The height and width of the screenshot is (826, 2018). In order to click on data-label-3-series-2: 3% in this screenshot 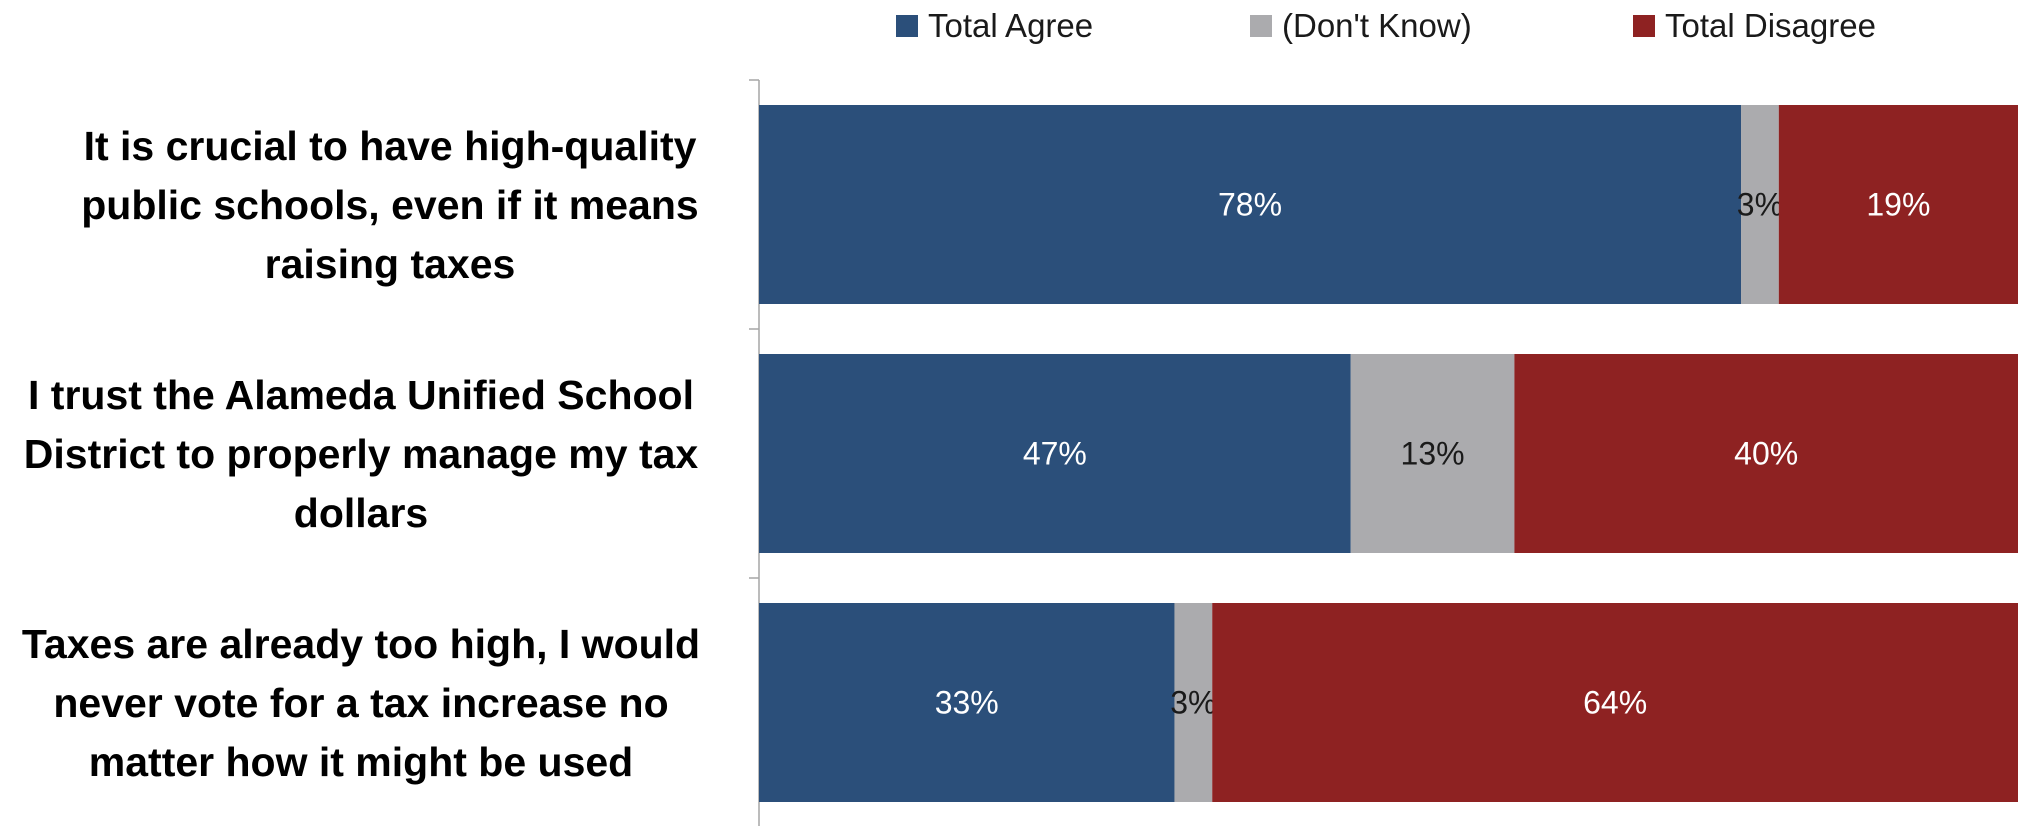, I will do `click(1193, 703)`.